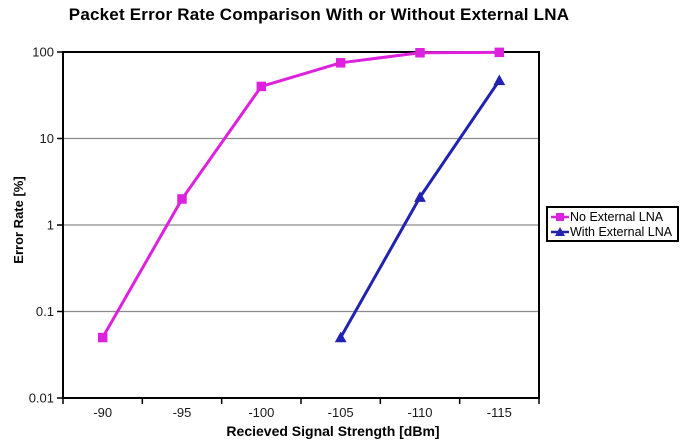 This screenshot has height=446, width=688. Describe the element at coordinates (621, 231) in the screenshot. I see `legend-label-with-external-lna: With External LNA` at that location.